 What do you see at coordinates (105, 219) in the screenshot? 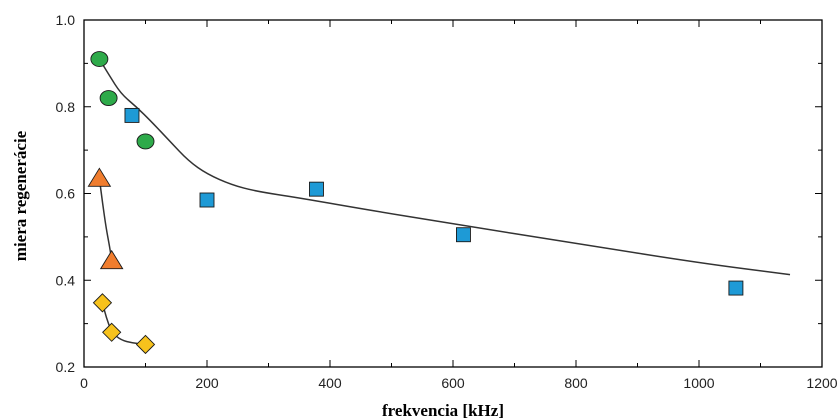
I see `fit-curve` at bounding box center [105, 219].